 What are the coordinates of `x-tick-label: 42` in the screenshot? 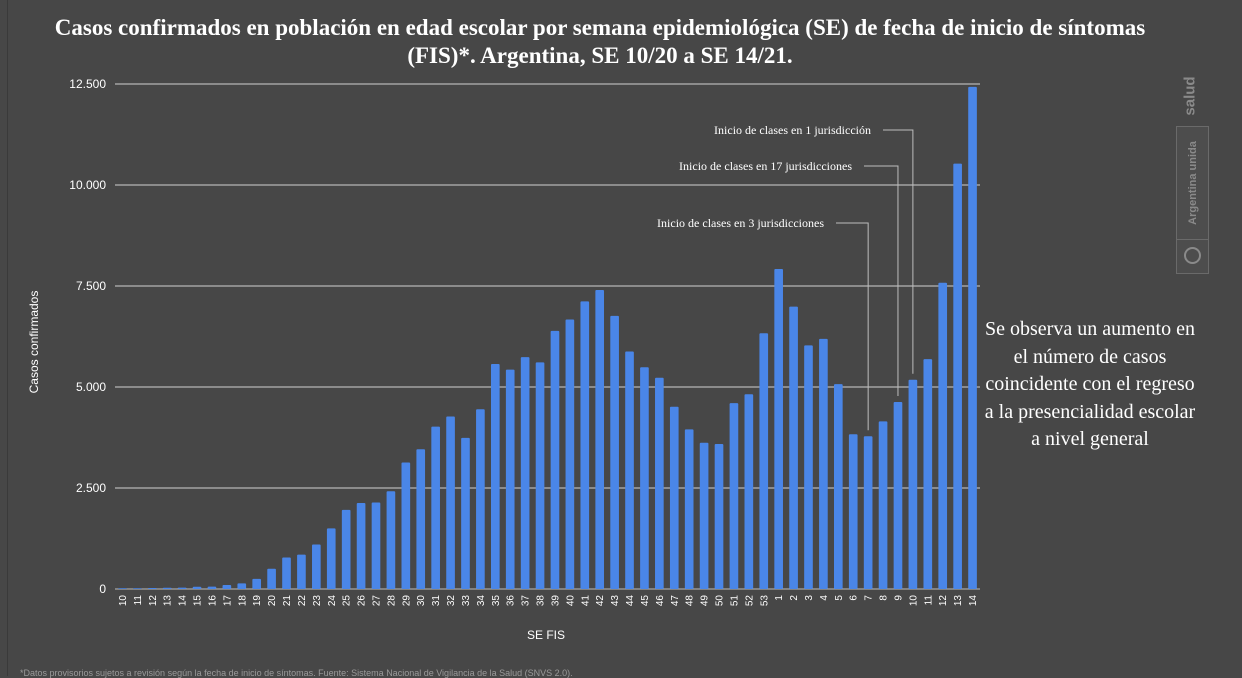 It's located at (600, 601).